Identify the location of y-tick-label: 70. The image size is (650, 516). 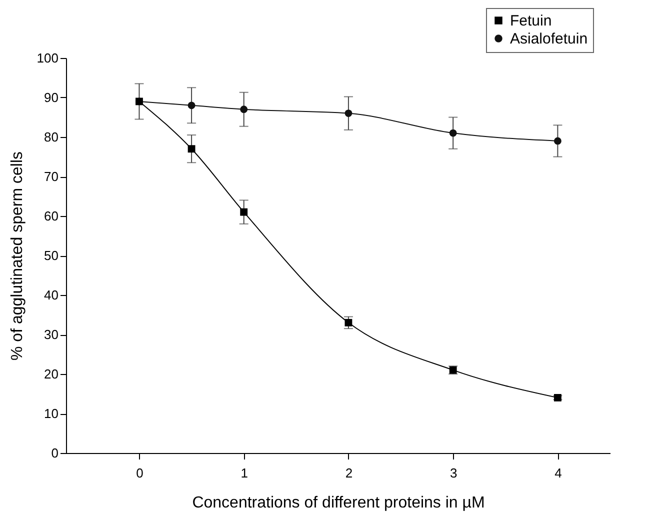
(51, 176).